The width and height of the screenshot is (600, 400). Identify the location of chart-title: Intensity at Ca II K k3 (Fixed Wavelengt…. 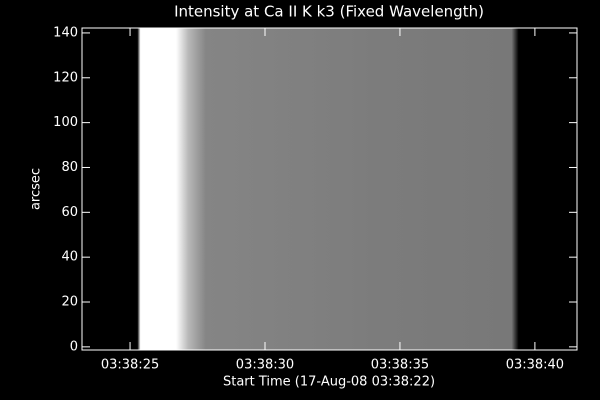
(329, 12).